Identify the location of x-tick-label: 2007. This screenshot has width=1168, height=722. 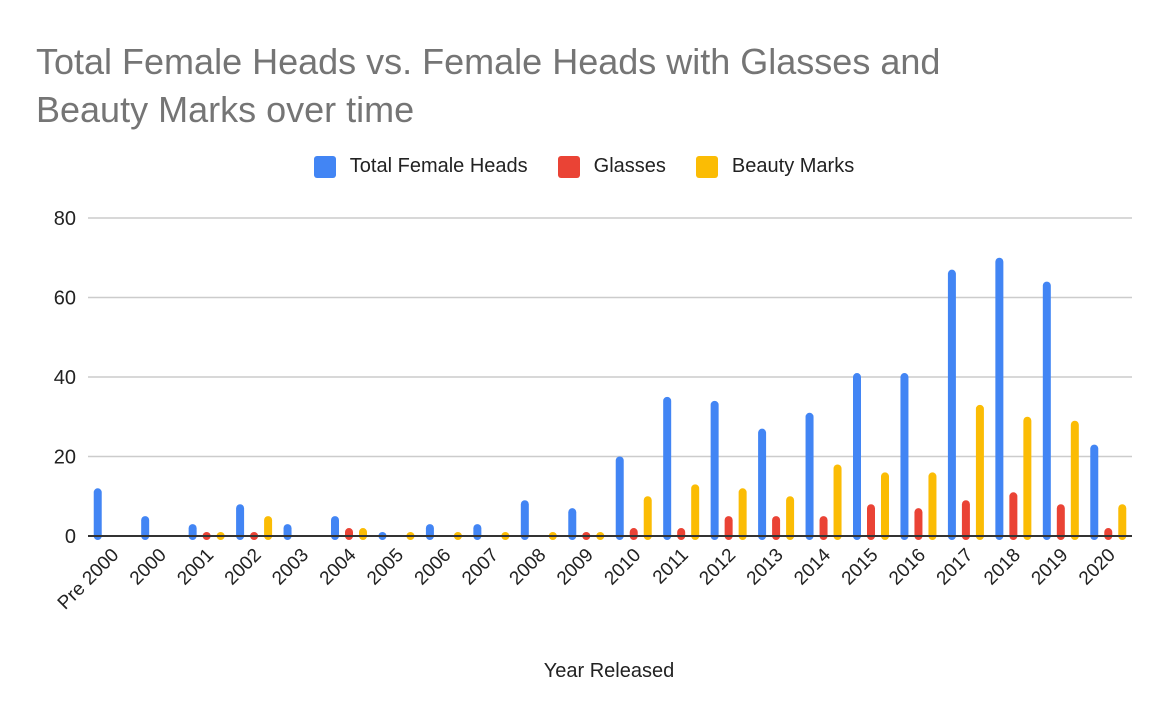
(480, 567).